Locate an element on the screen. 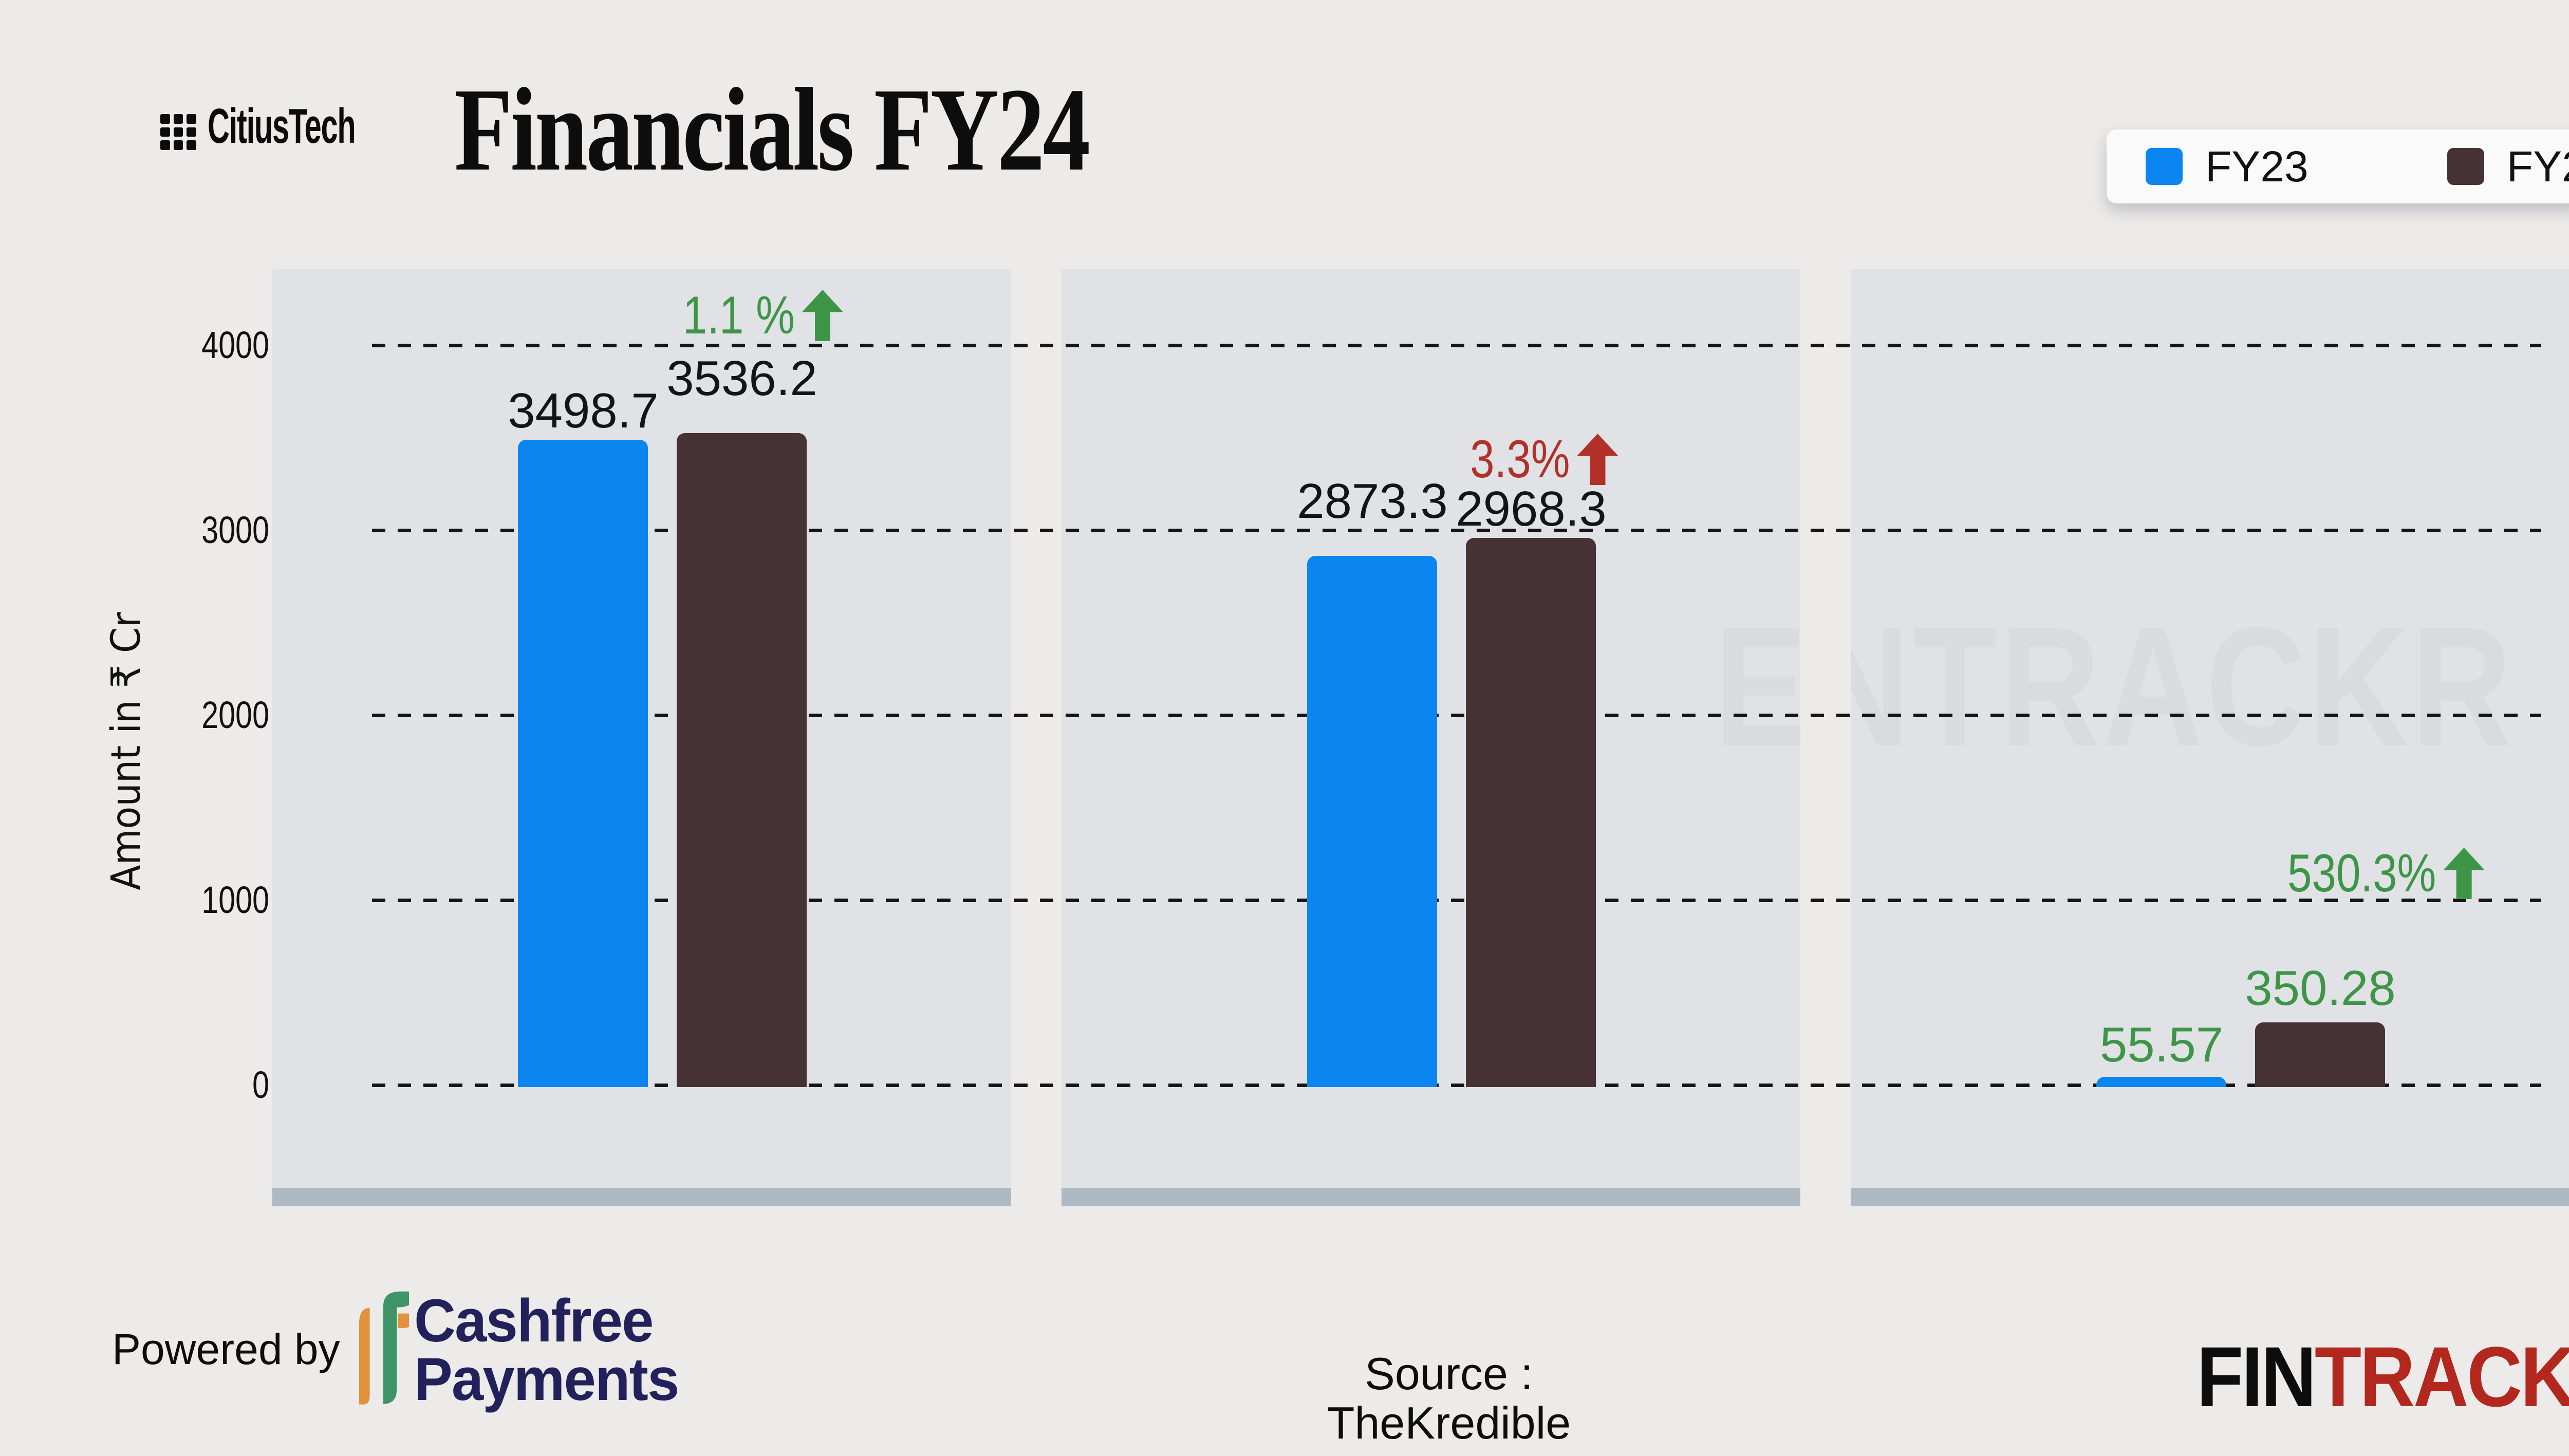 This screenshot has height=1456, width=2569. gridline-2000 is located at coordinates (1457, 715).